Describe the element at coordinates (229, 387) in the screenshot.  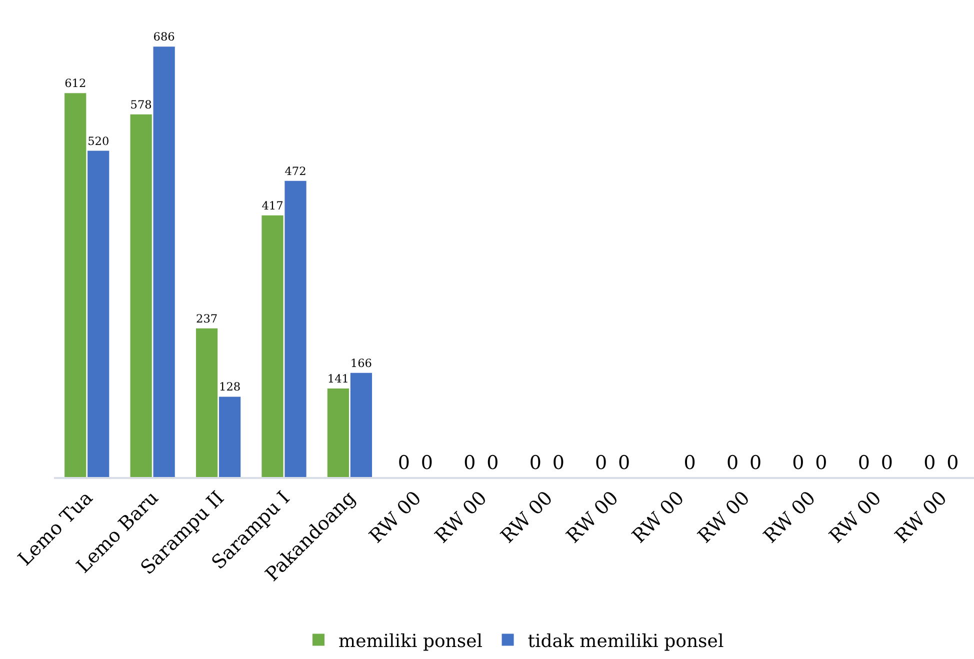
I see `data-label: 128` at that location.